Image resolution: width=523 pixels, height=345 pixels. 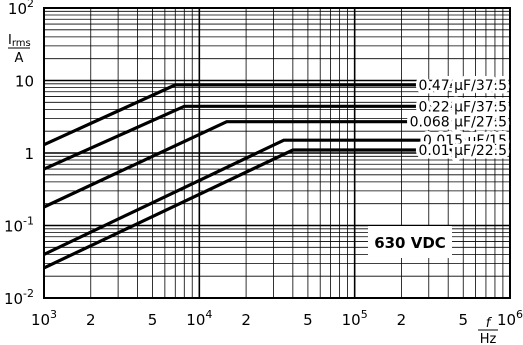 I want to click on badge-background, so click(x=410, y=242).